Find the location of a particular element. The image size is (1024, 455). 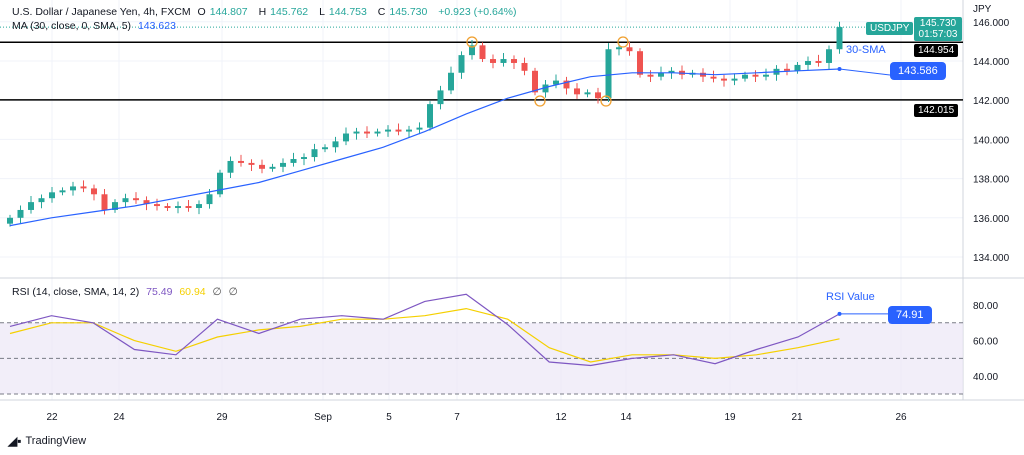

rsi-tick: 80.00 is located at coordinates (985, 306).